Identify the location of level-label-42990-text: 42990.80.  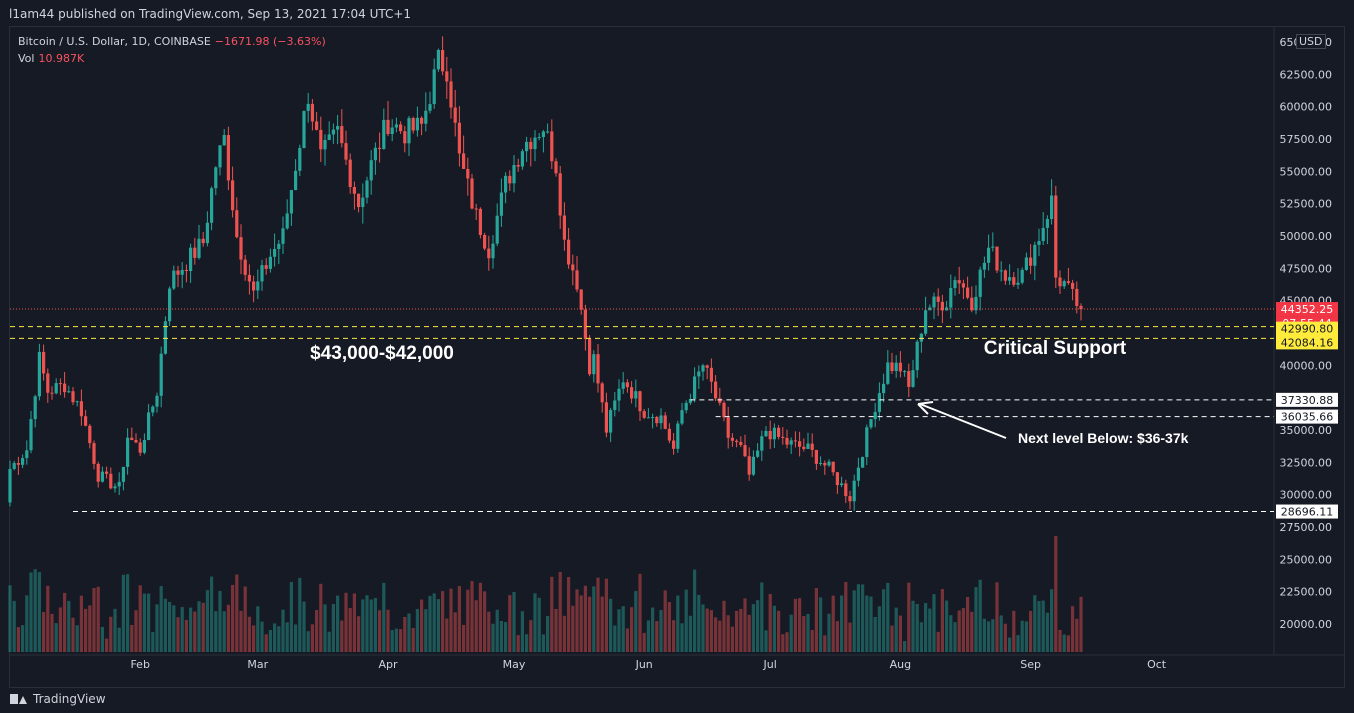
(1307, 329).